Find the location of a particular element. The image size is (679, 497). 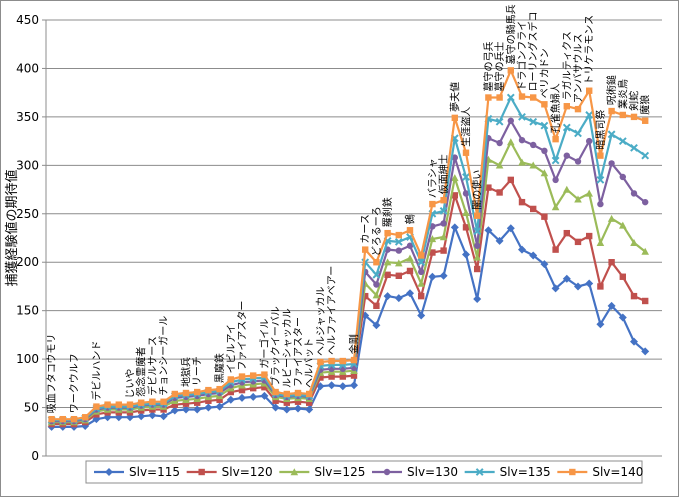

y-tick-label: 400 is located at coordinates (27, 68).